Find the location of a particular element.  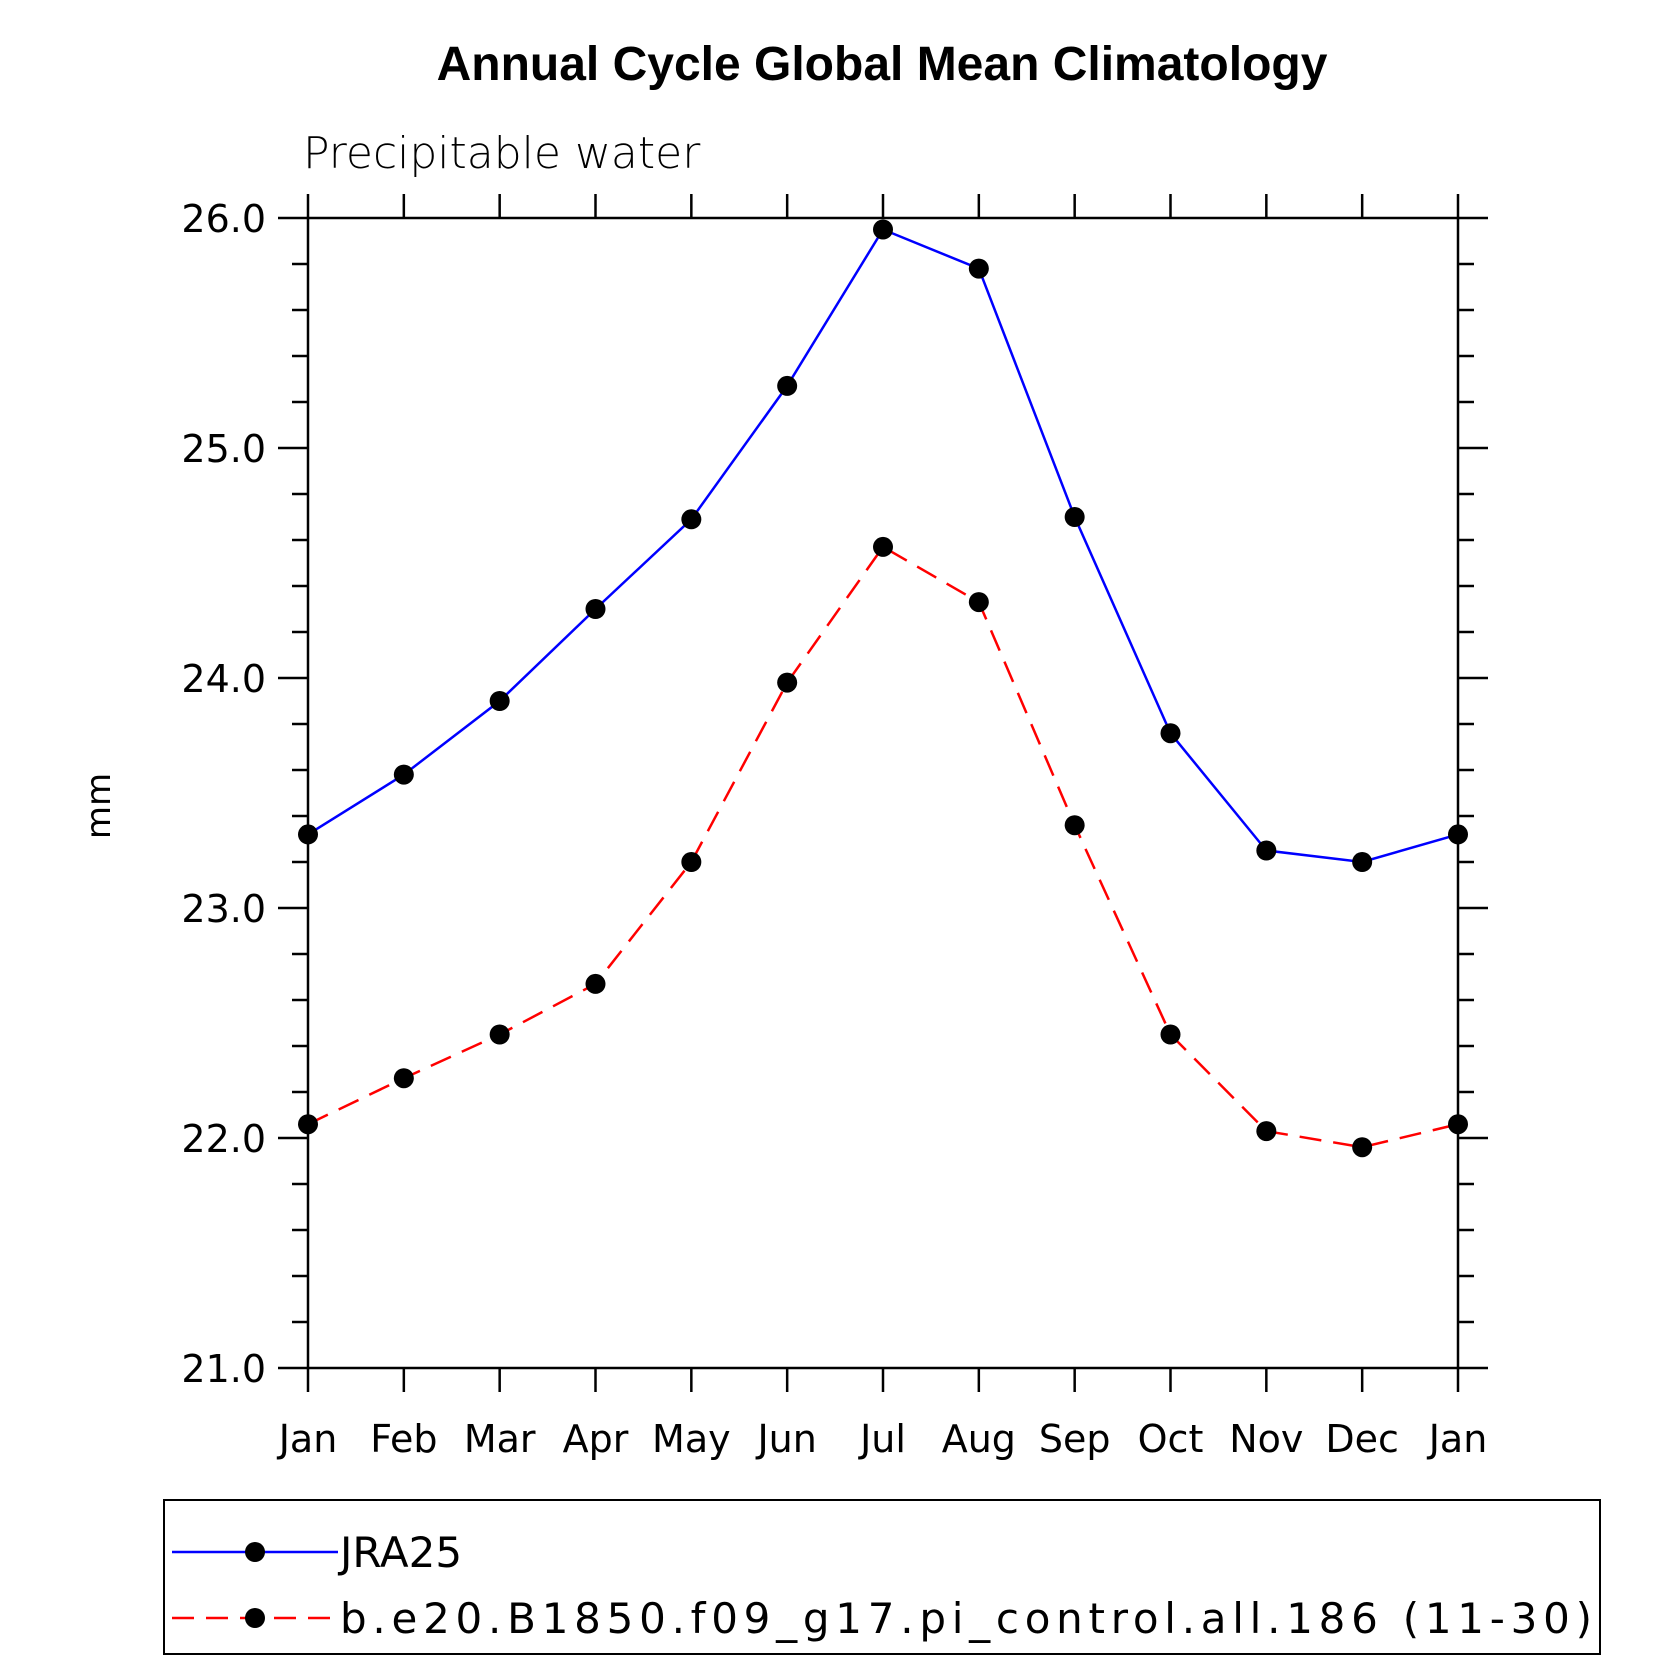

x-tick-label: Sep is located at coordinates (1075, 1439).